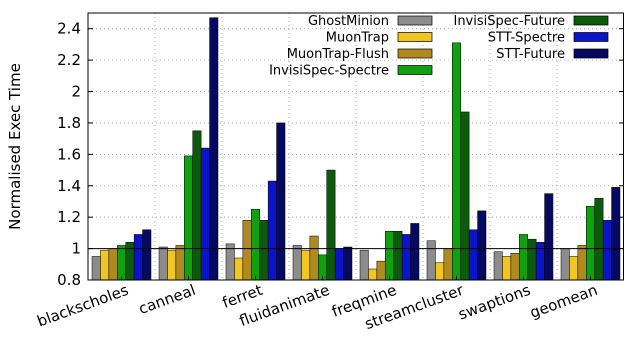 Image resolution: width=624 pixels, height=347 pixels. Describe the element at coordinates (69, 217) in the screenshot. I see `y-tick-label: 1.2` at that location.